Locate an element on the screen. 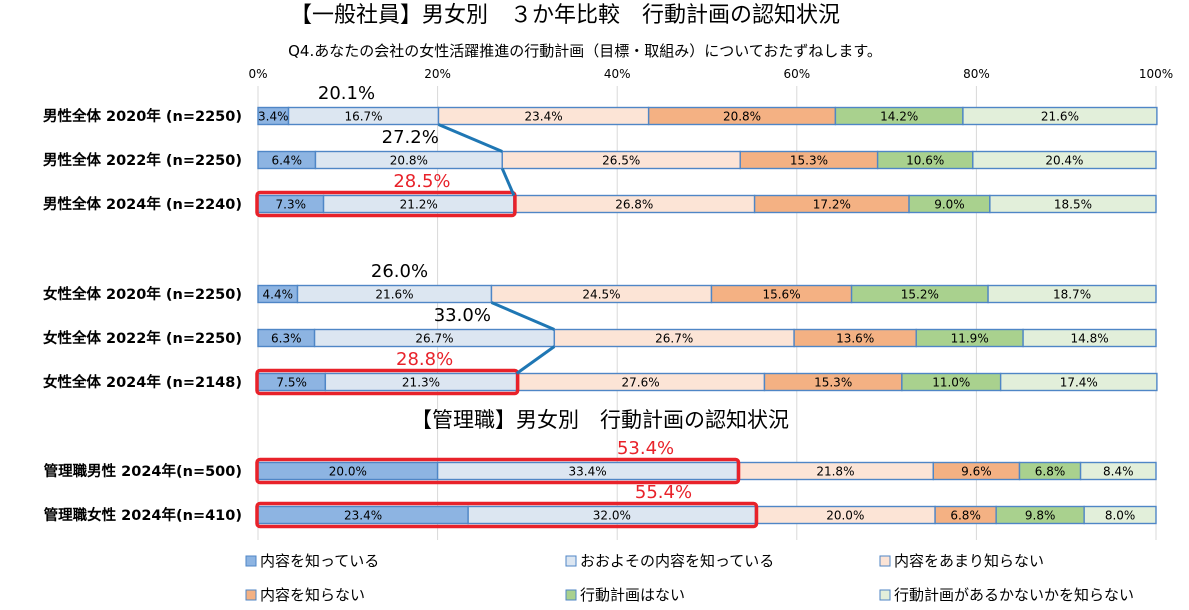 This screenshot has width=1189, height=610. legend-label: 内容をあまり知らない is located at coordinates (969, 561).